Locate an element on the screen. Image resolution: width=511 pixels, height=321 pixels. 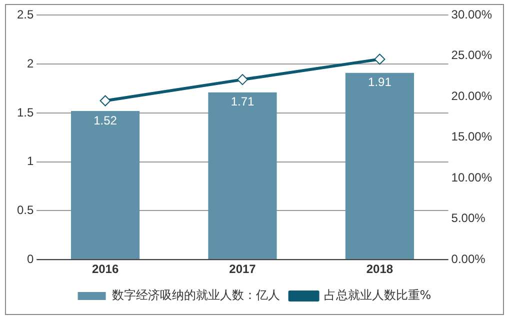
data-label: 1.52 is located at coordinates (106, 120).